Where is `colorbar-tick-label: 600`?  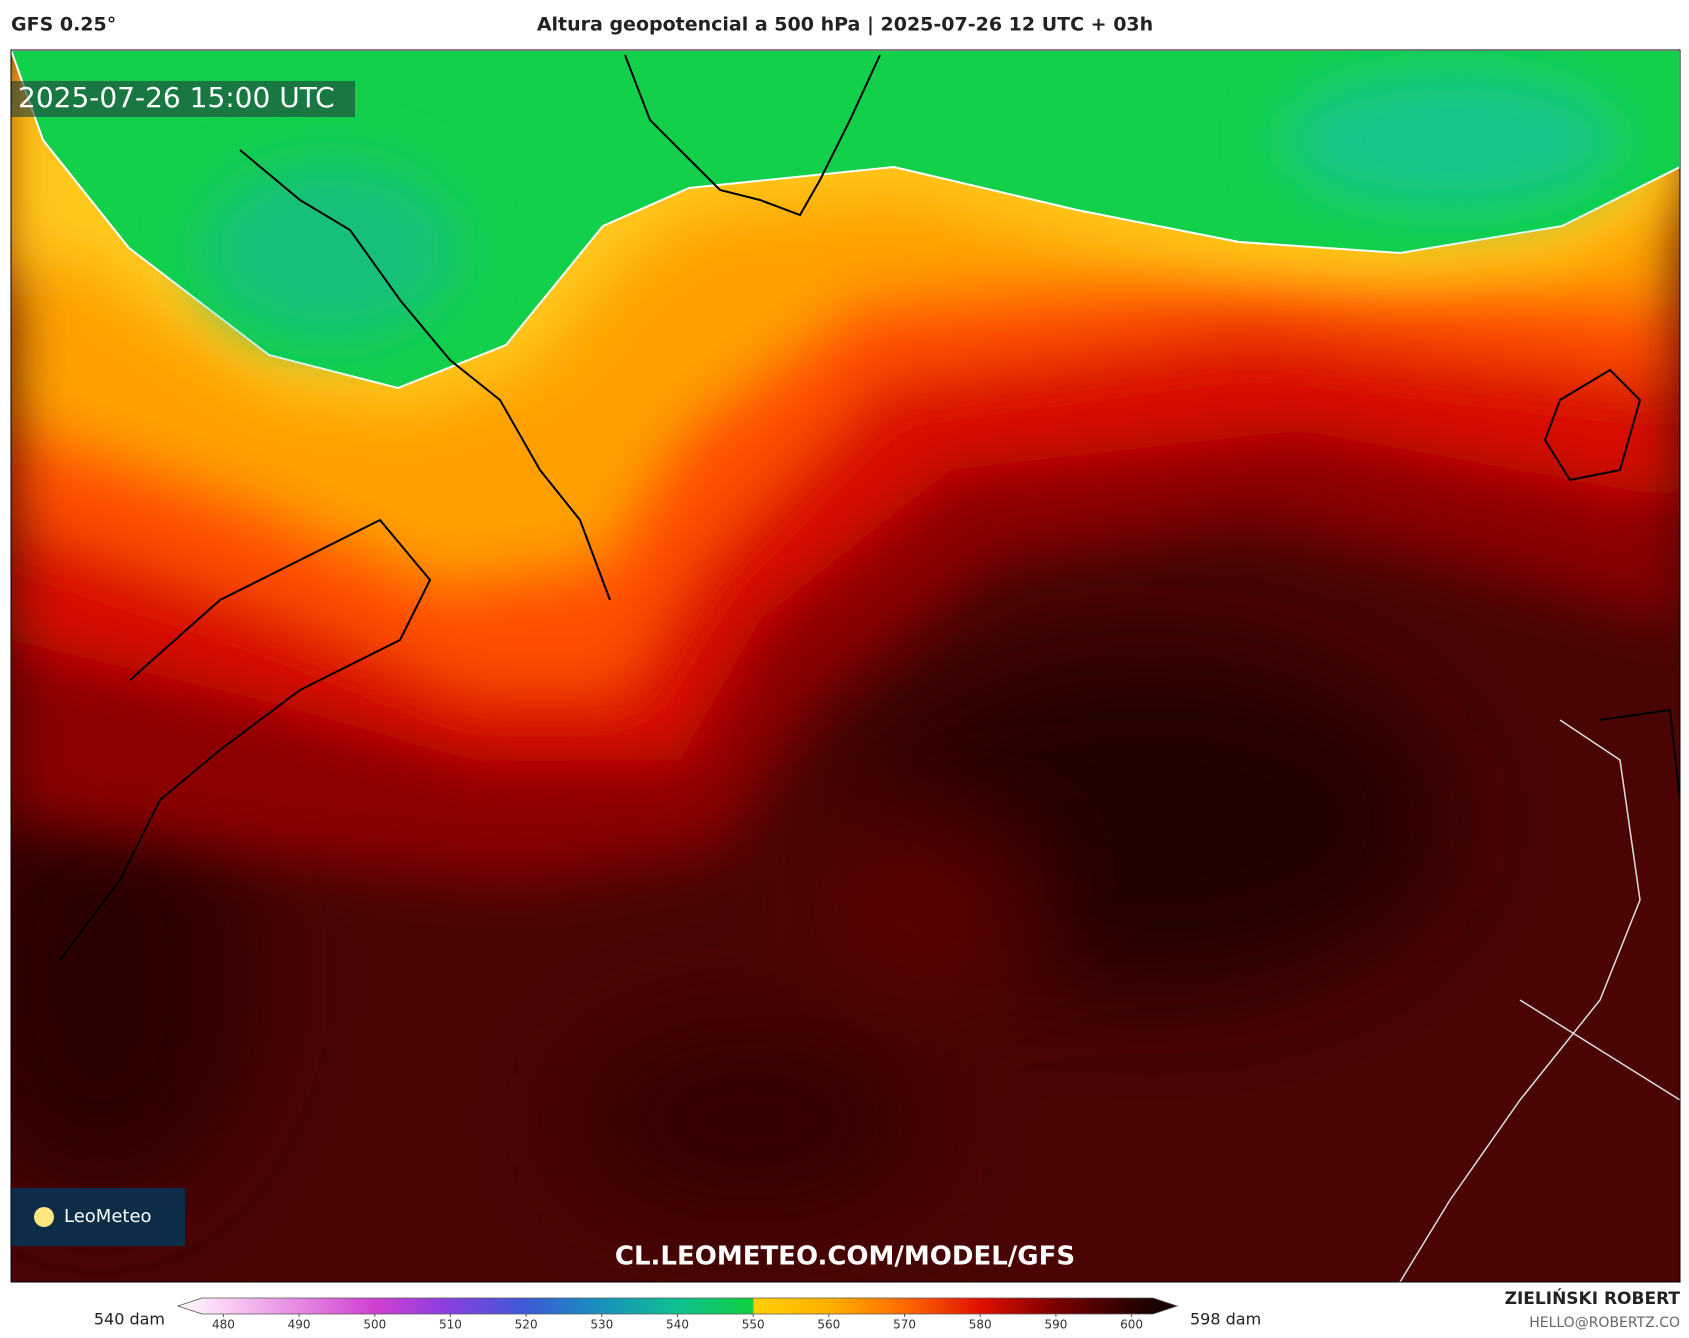 colorbar-tick-label: 600 is located at coordinates (1131, 1325).